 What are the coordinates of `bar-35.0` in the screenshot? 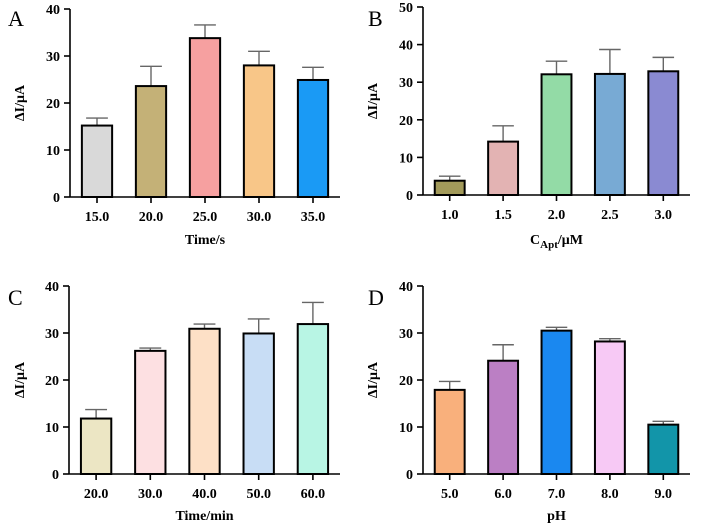 It's located at (313, 138).